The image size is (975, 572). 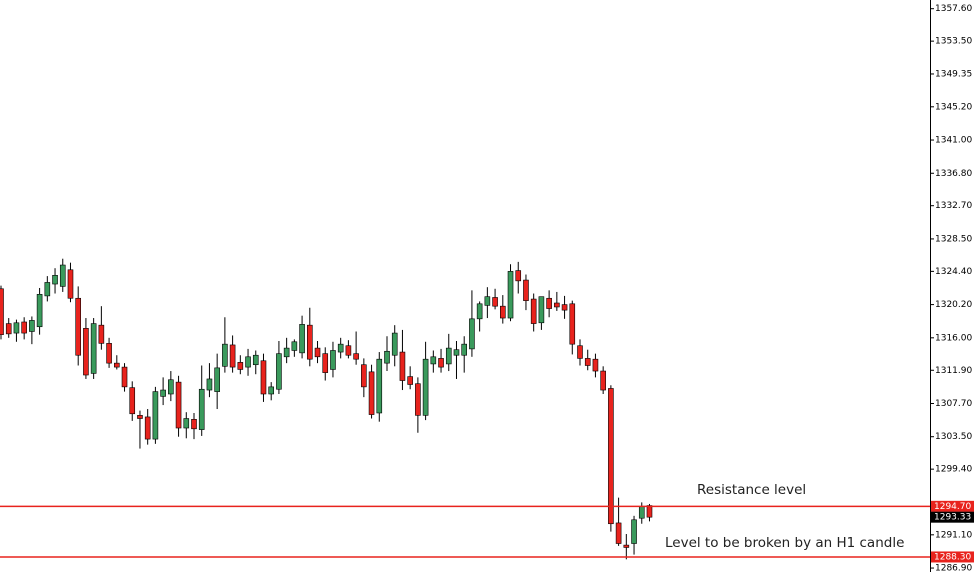 I want to click on y-tick-label: 1341.00, so click(x=953, y=141).